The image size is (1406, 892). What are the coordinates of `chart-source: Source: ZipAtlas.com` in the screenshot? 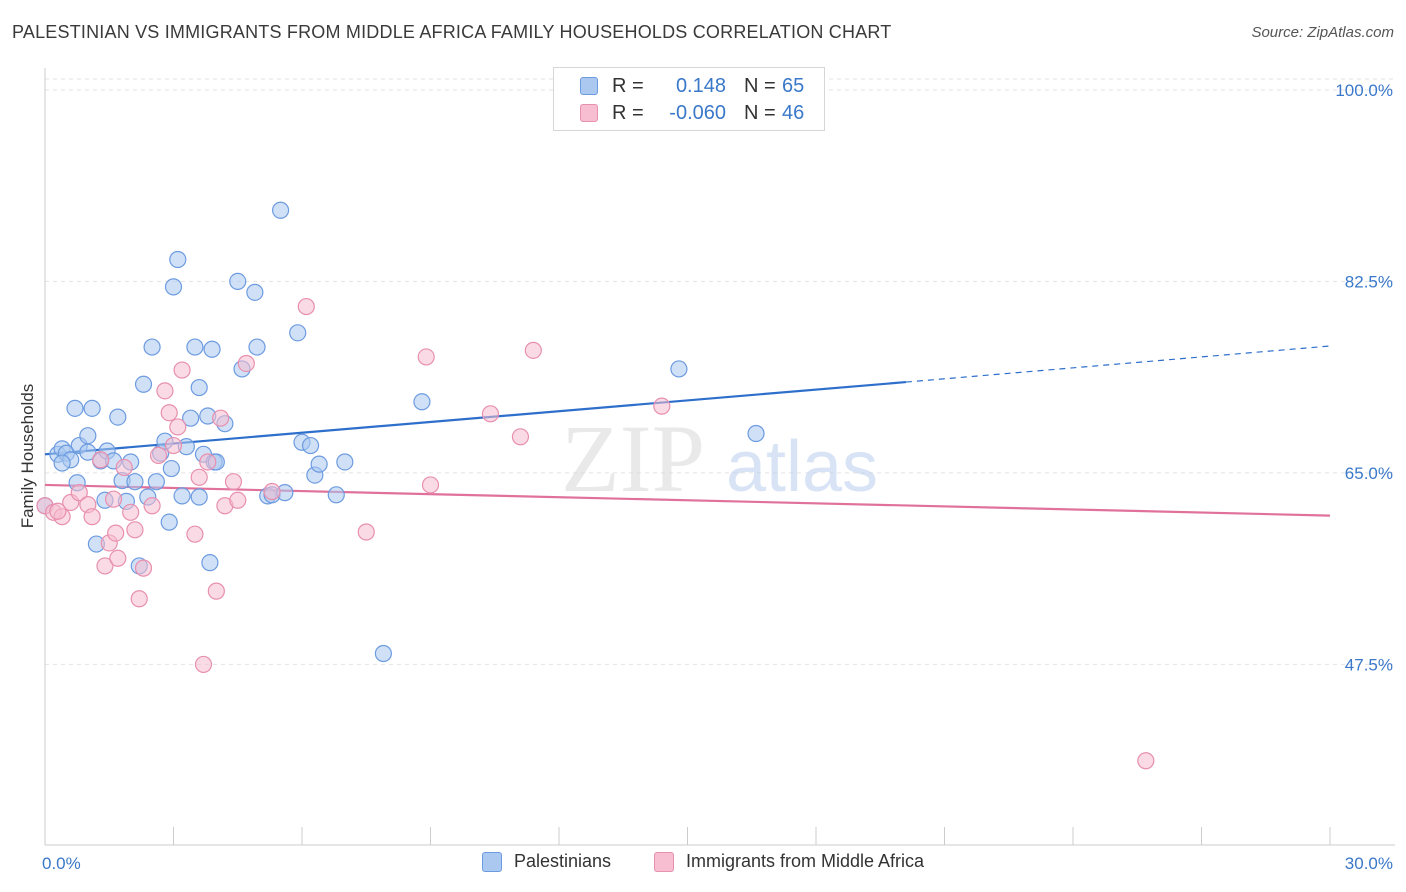 It's located at (1322, 32).